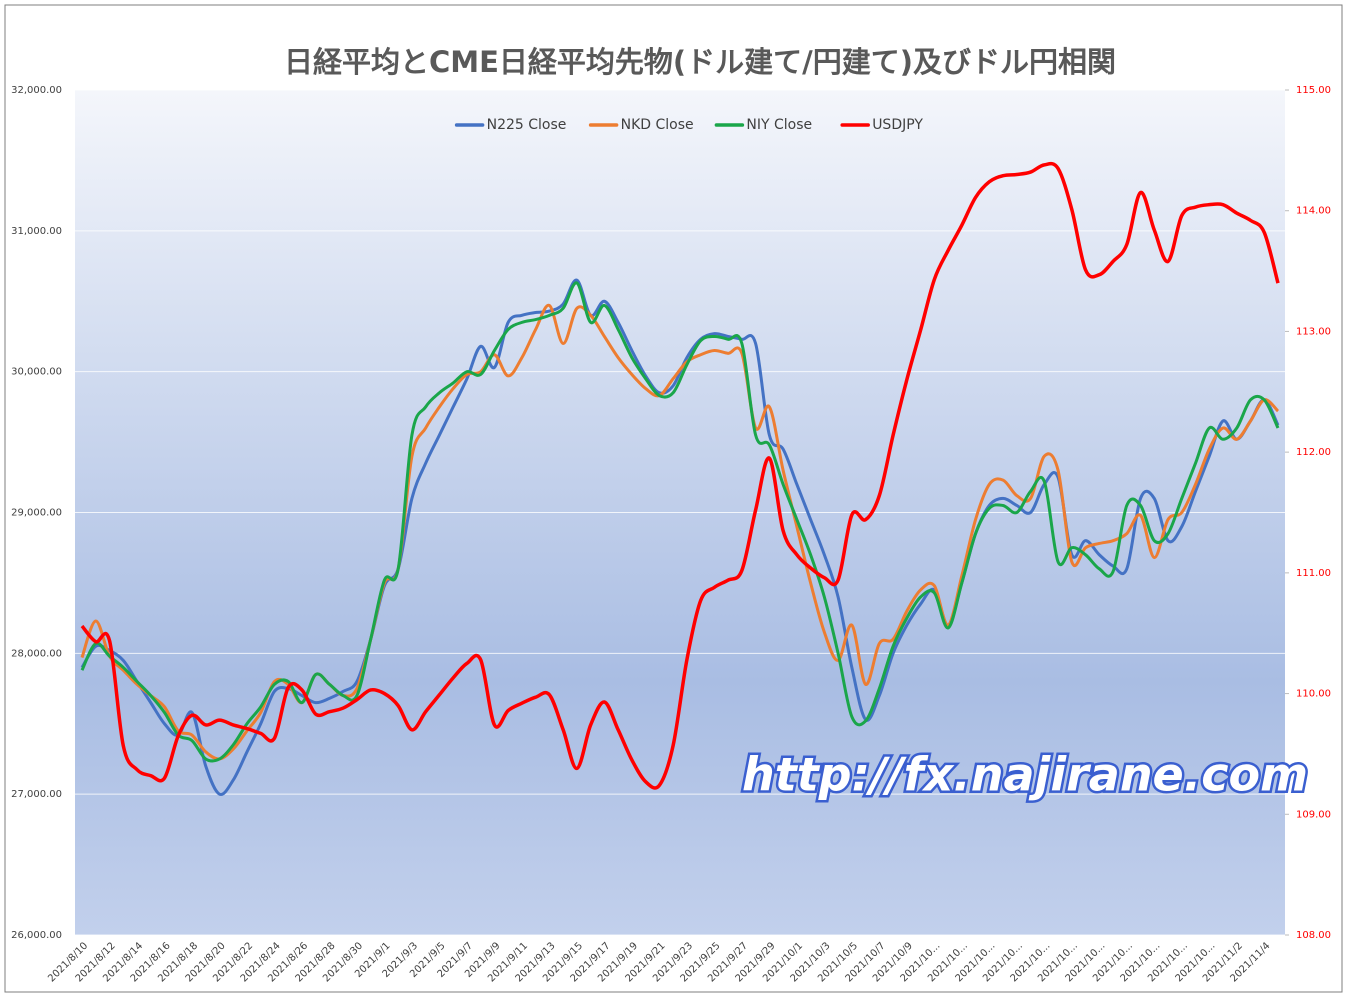 The image size is (1349, 1001). I want to click on y2-tick-label: 109.00, so click(1313, 814).